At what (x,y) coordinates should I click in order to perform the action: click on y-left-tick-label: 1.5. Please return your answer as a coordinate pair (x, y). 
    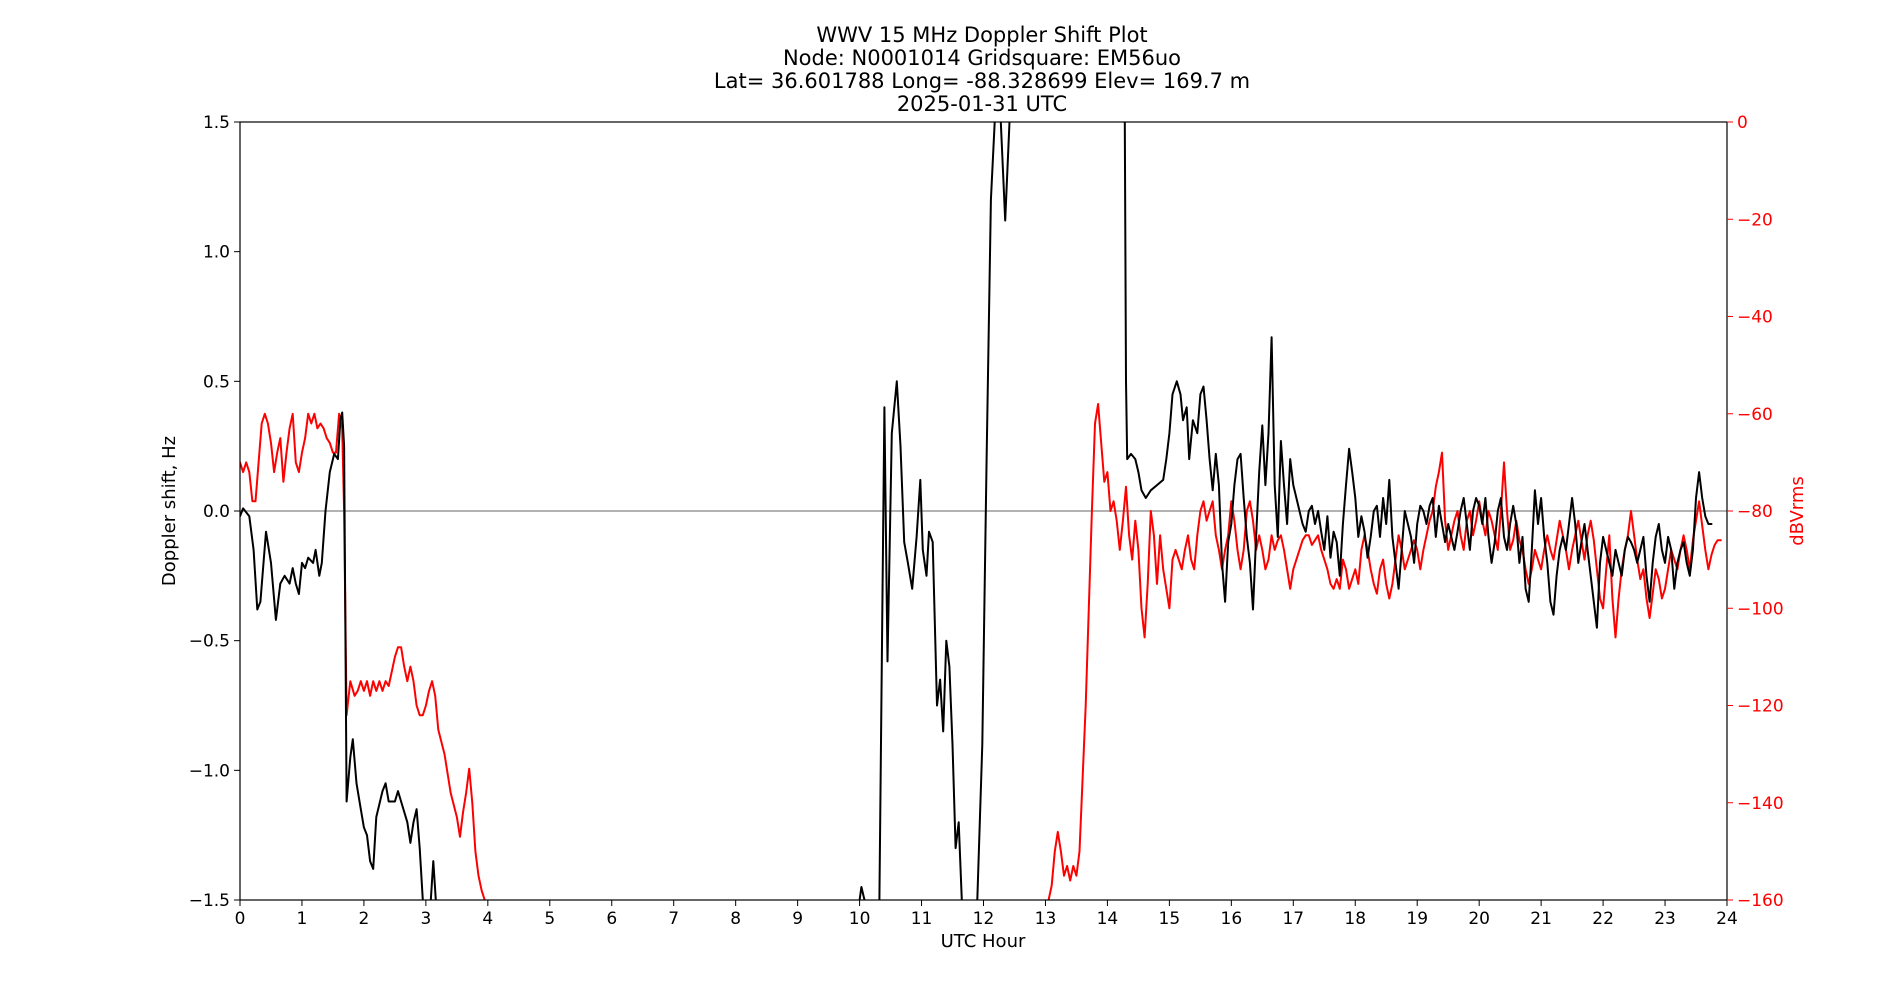
    Looking at the image, I should click on (216, 123).